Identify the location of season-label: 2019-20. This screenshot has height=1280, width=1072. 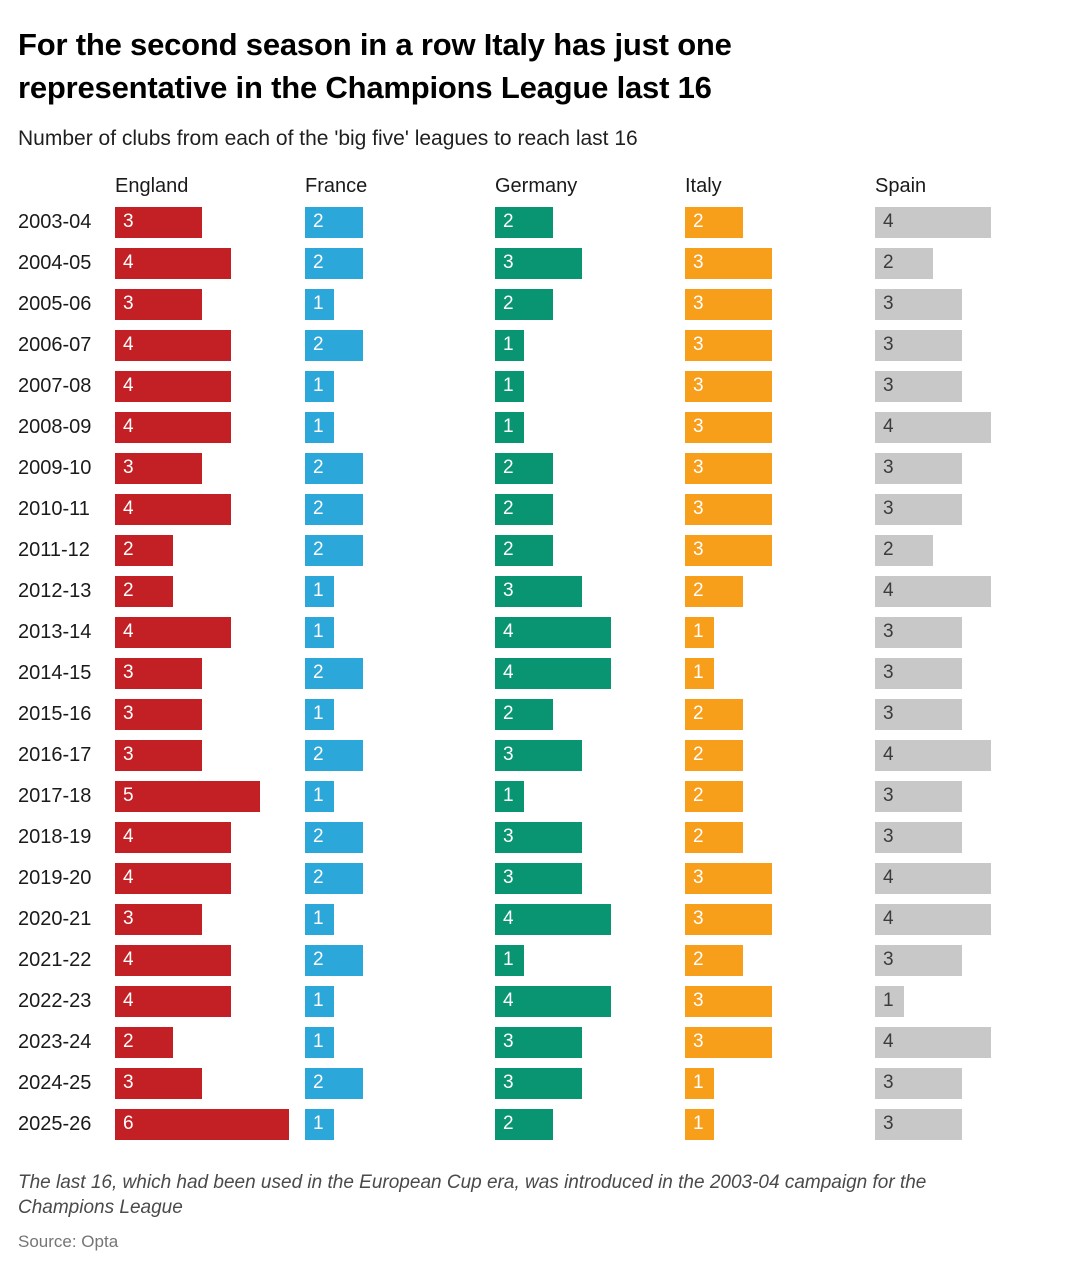
(55, 877).